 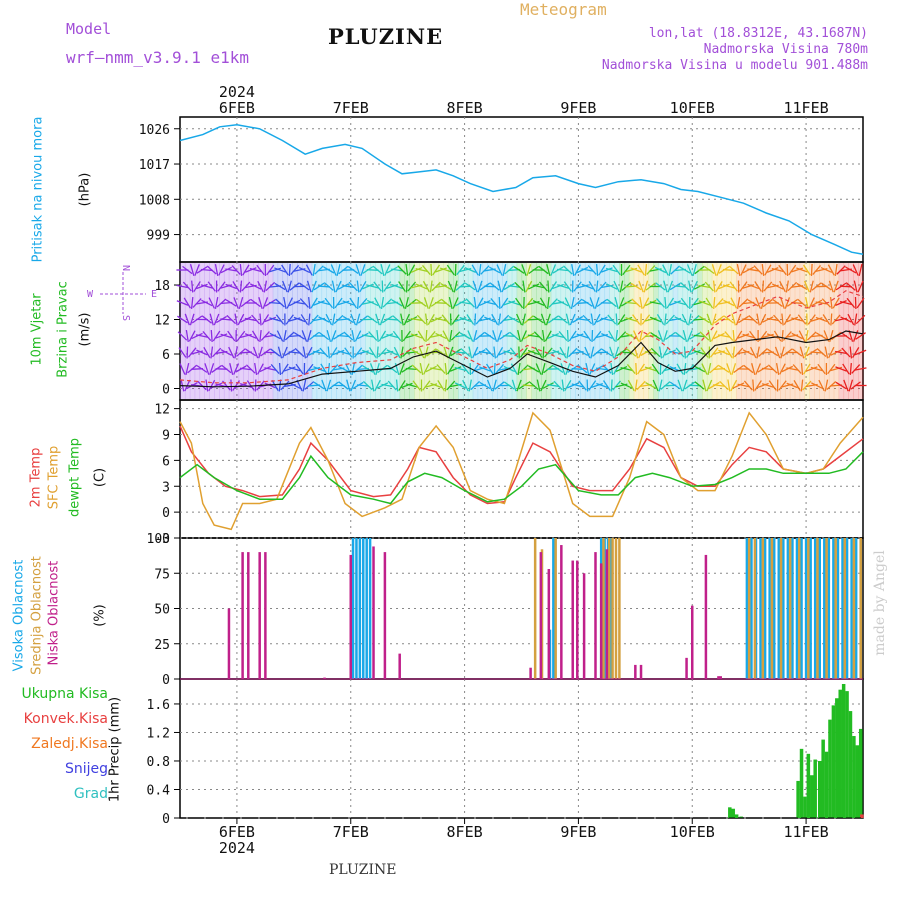 What do you see at coordinates (125, 318) in the screenshot?
I see `compass-s: S` at bounding box center [125, 318].